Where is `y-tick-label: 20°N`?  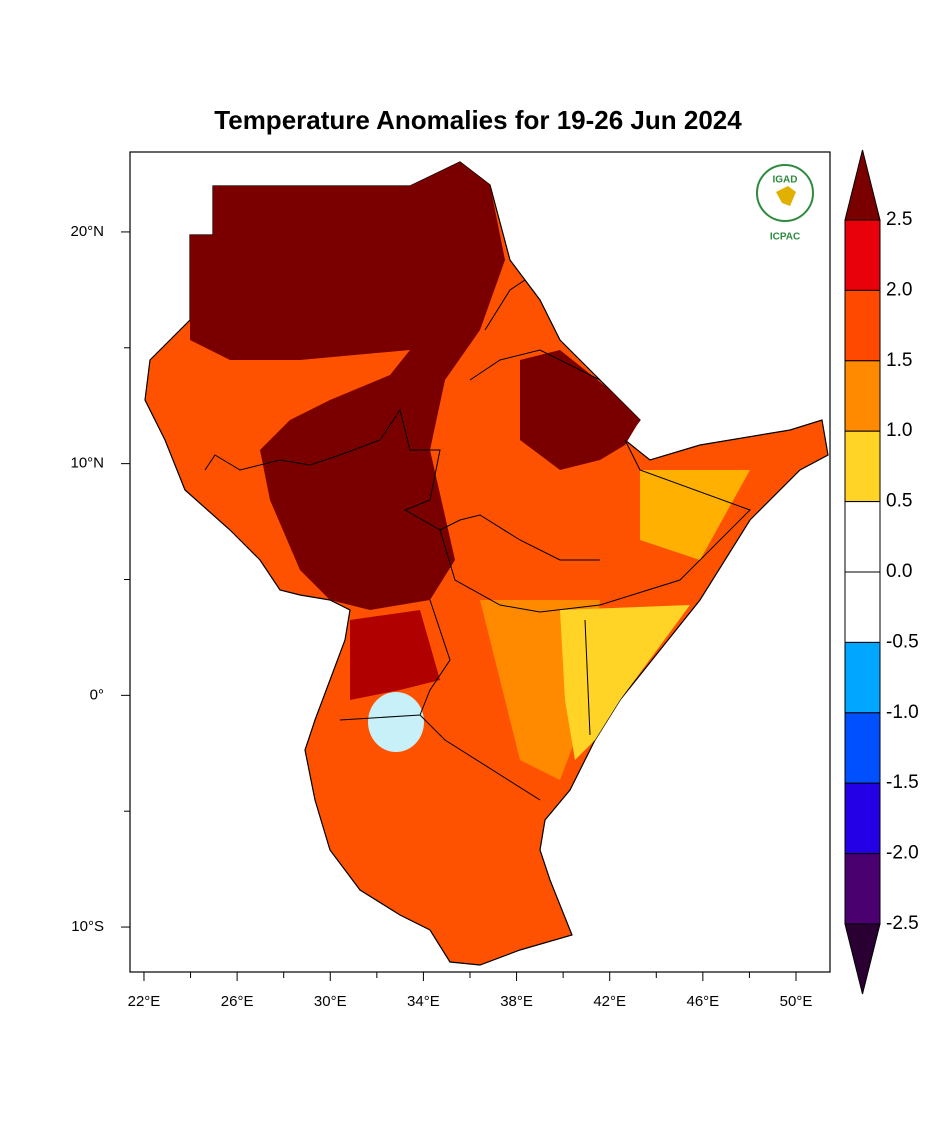 y-tick-label: 20°N is located at coordinates (87, 231).